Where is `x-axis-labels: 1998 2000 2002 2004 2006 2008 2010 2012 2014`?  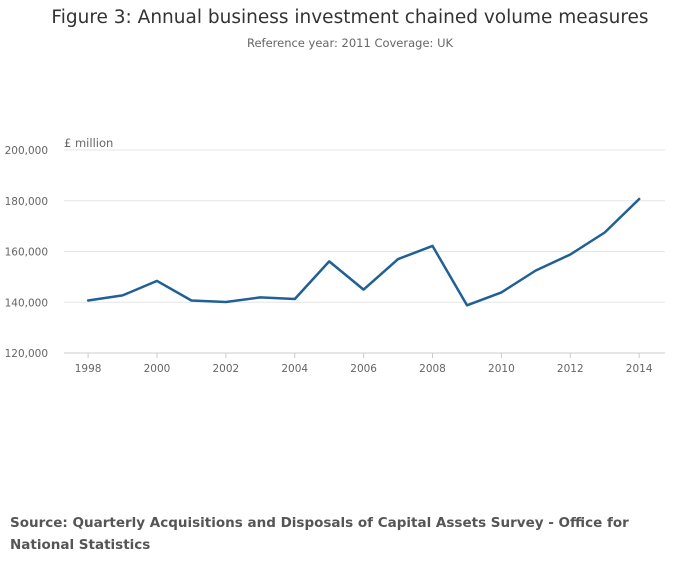
x-axis-labels: 1998 2000 2002 2004 2006 2008 2010 2012 2014 is located at coordinates (364, 364).